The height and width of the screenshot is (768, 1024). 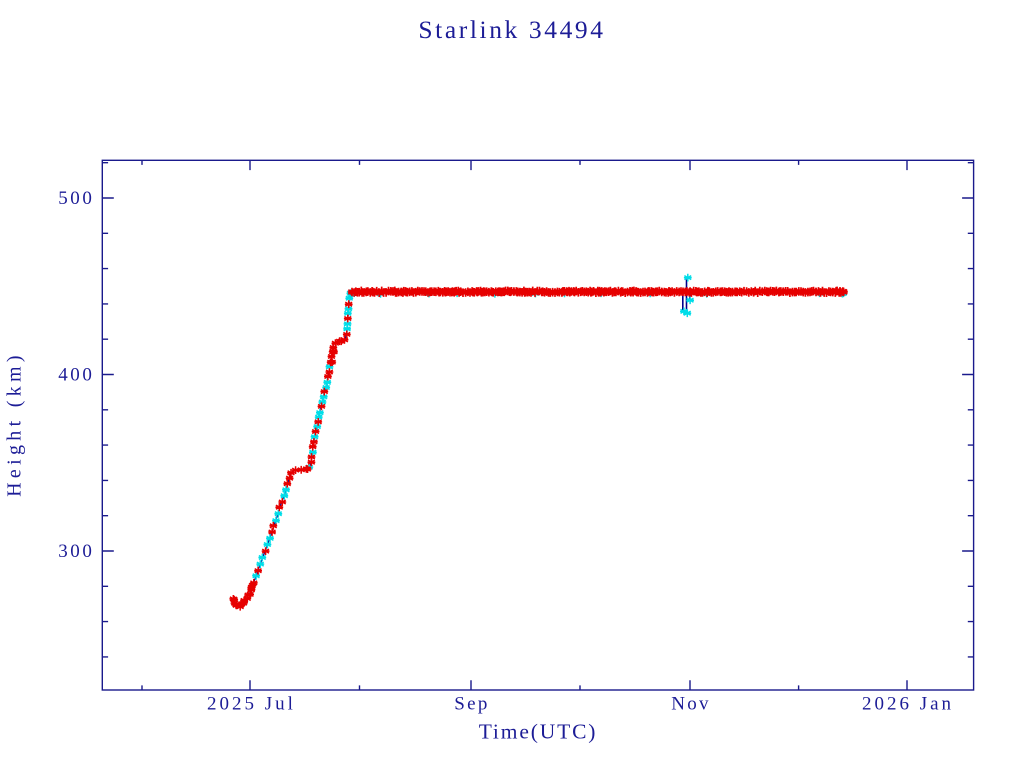 I want to click on svg-text: Sep, so click(x=471, y=704).